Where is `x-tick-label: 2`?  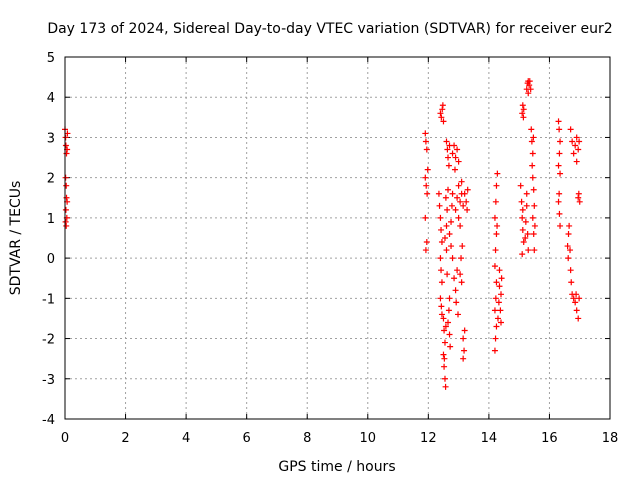
x-tick-label: 2 is located at coordinates (125, 438).